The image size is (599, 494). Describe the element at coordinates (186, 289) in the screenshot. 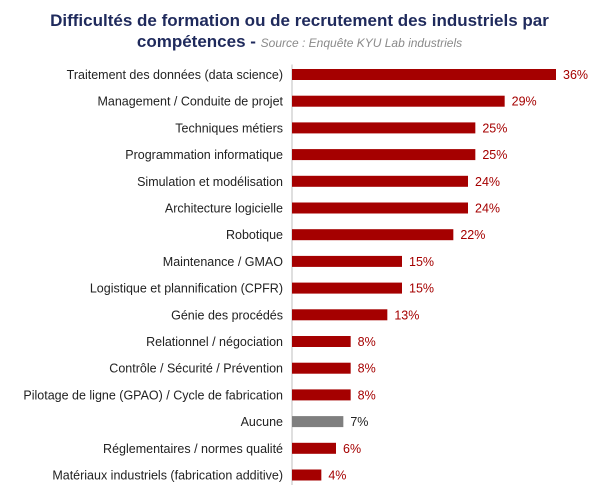

I see `category-label: Logistique et plannification (CPFR)` at that location.